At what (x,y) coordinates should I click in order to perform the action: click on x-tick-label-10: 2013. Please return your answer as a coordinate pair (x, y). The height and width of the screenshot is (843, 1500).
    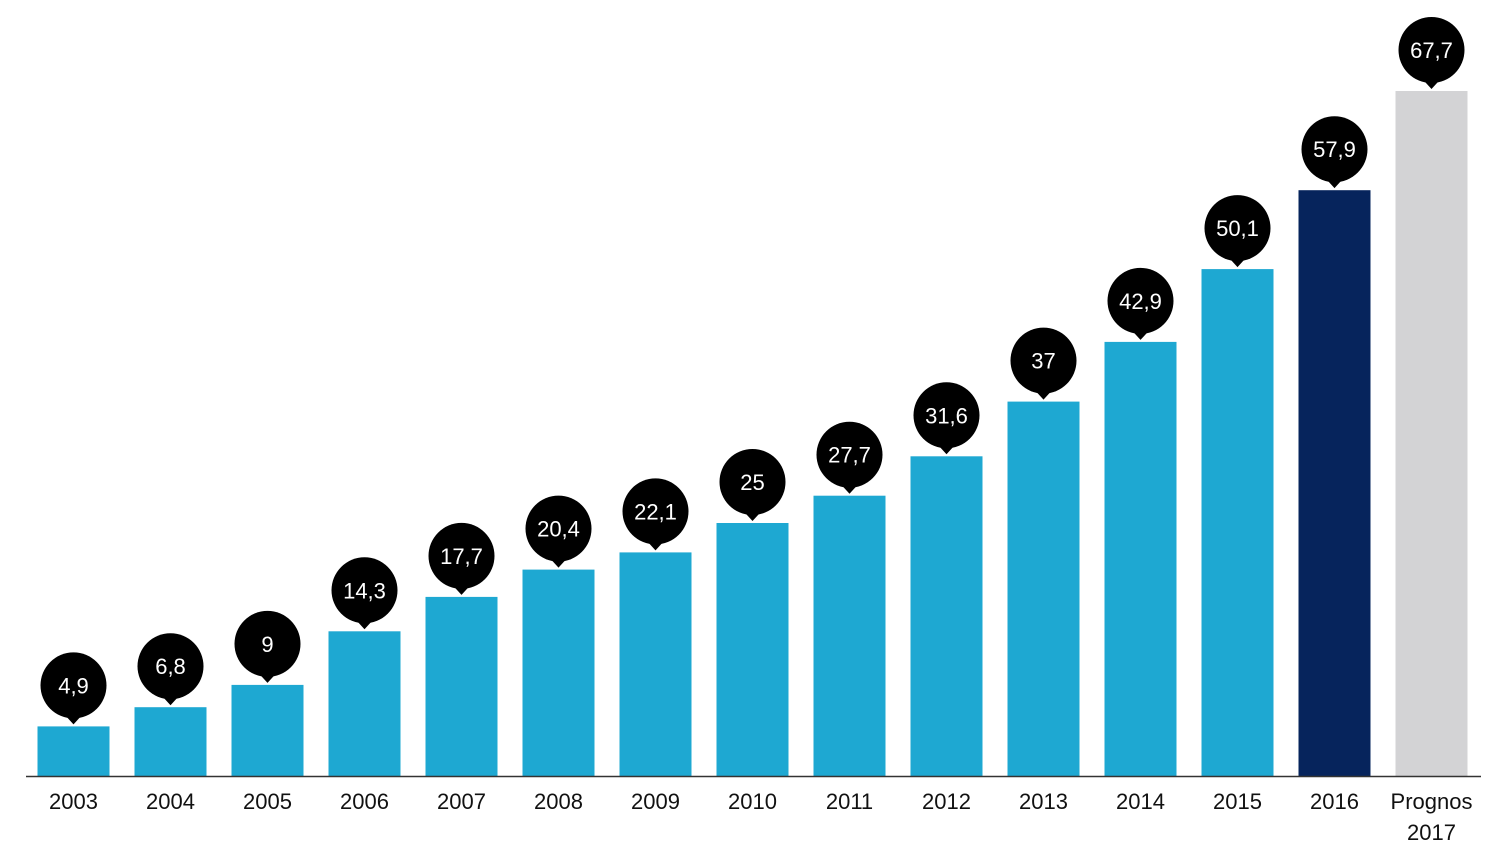
    Looking at the image, I should click on (1043, 801).